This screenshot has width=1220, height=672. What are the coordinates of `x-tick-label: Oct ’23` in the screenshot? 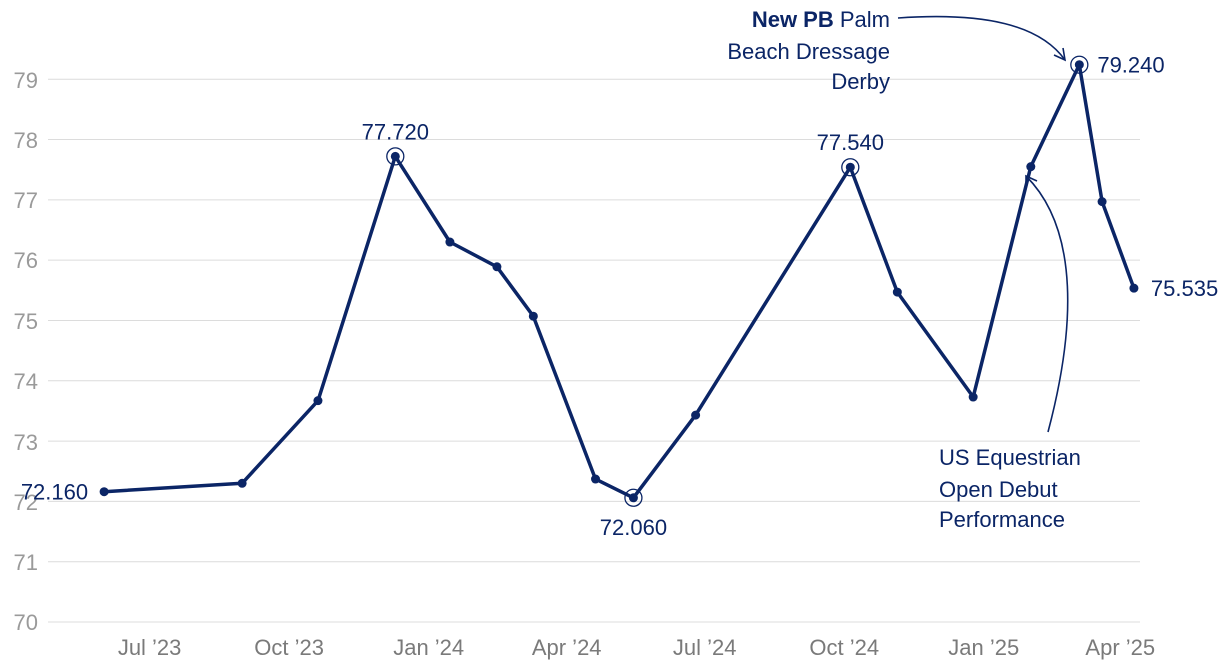 It's located at (289, 647).